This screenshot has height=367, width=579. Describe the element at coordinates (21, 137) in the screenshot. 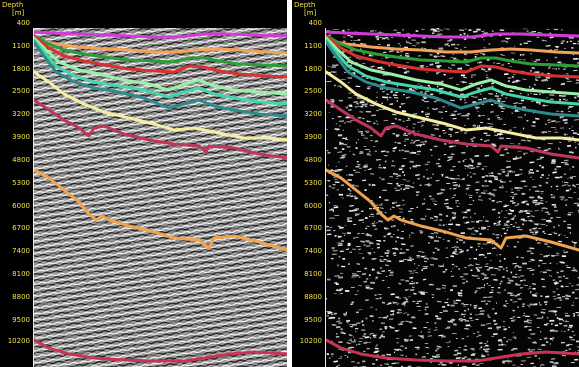

I see `depth-tick-label: 3900` at that location.